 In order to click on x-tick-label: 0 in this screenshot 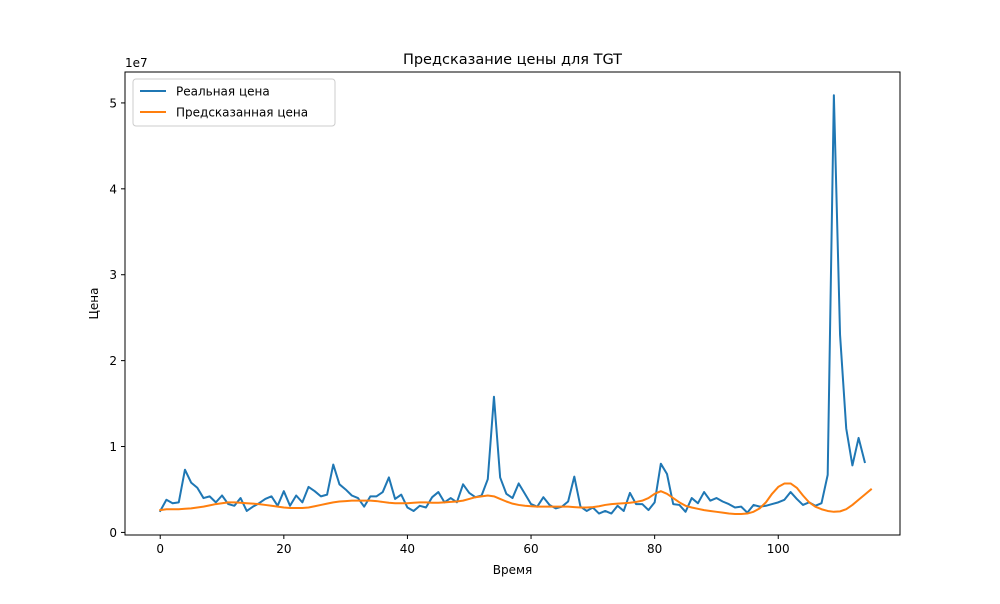, I will do `click(160, 549)`.